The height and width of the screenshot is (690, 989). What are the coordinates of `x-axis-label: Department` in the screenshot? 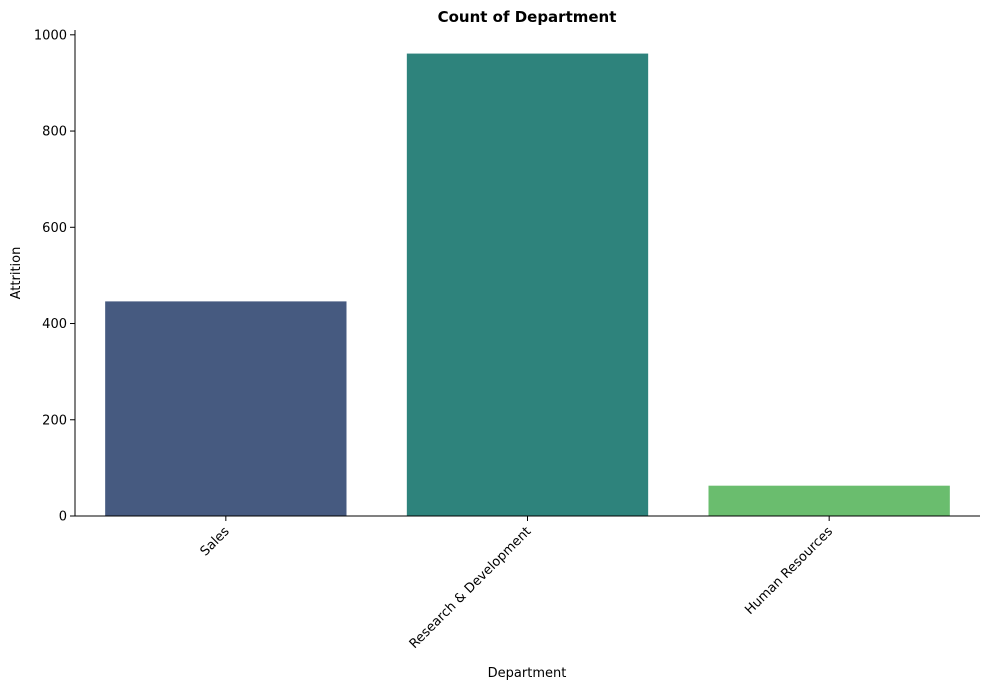 It's located at (527, 673).